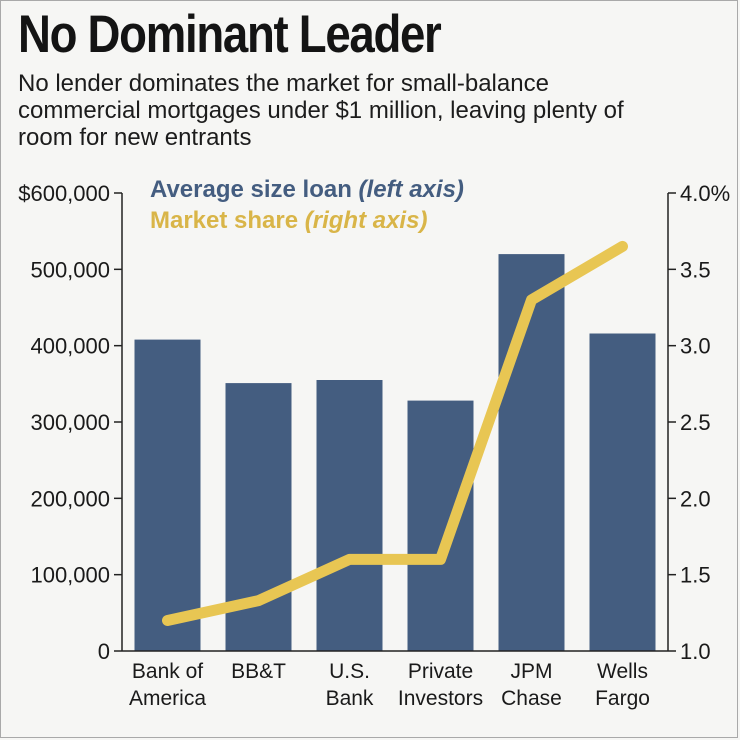 The height and width of the screenshot is (740, 740). I want to click on legend-share-label: Market share, so click(224, 220).